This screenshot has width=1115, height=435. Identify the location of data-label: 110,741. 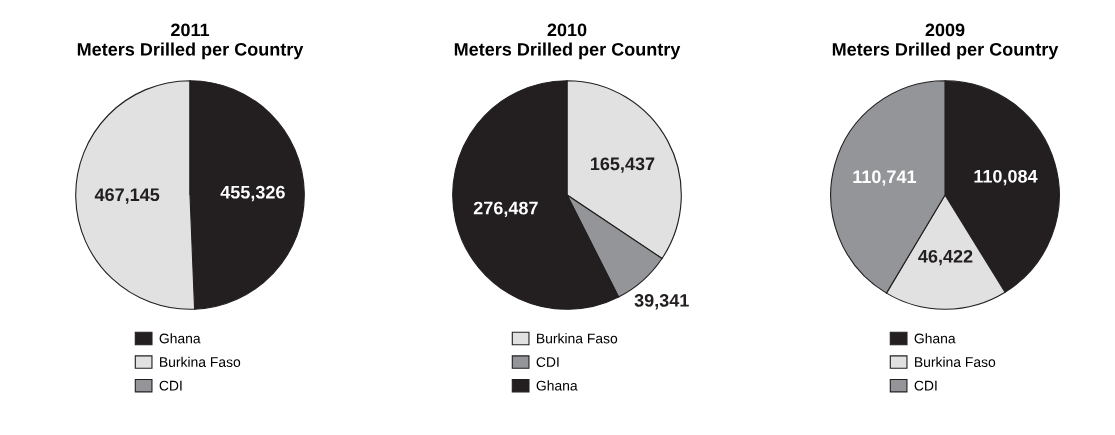
(885, 178).